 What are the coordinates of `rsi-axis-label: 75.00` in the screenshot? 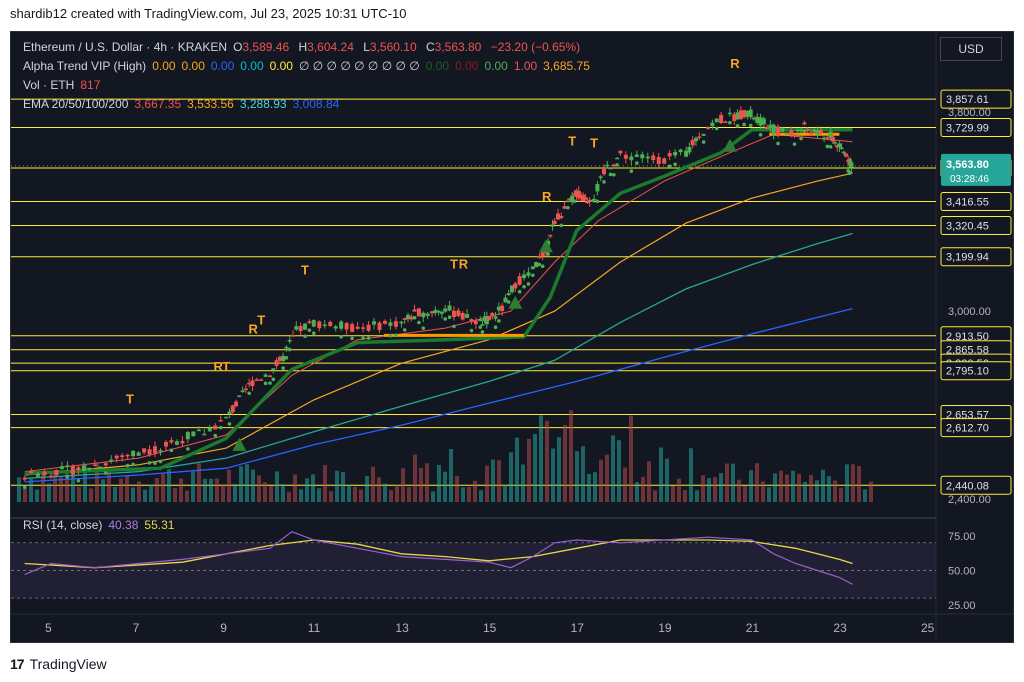 It's located at (962, 537).